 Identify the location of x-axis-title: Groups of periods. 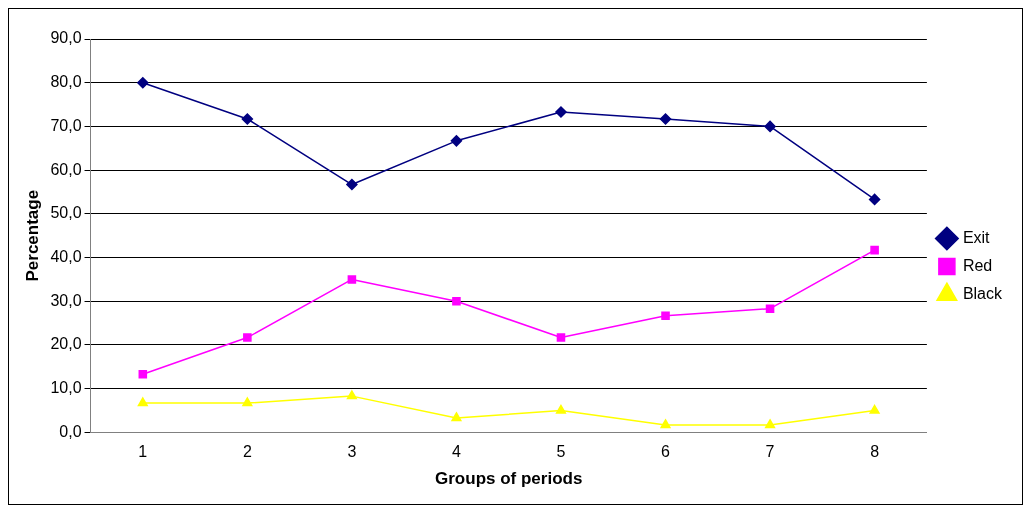
(509, 479).